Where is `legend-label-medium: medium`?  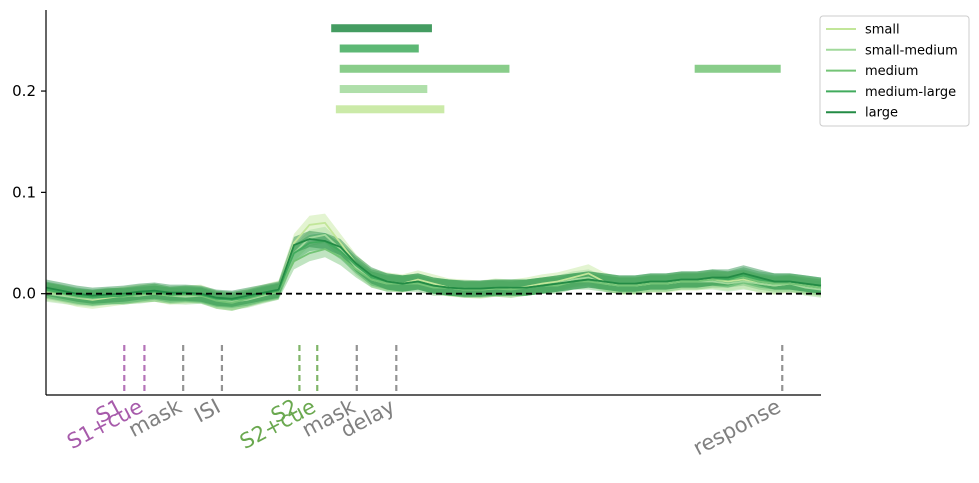 legend-label-medium: medium is located at coordinates (891, 71).